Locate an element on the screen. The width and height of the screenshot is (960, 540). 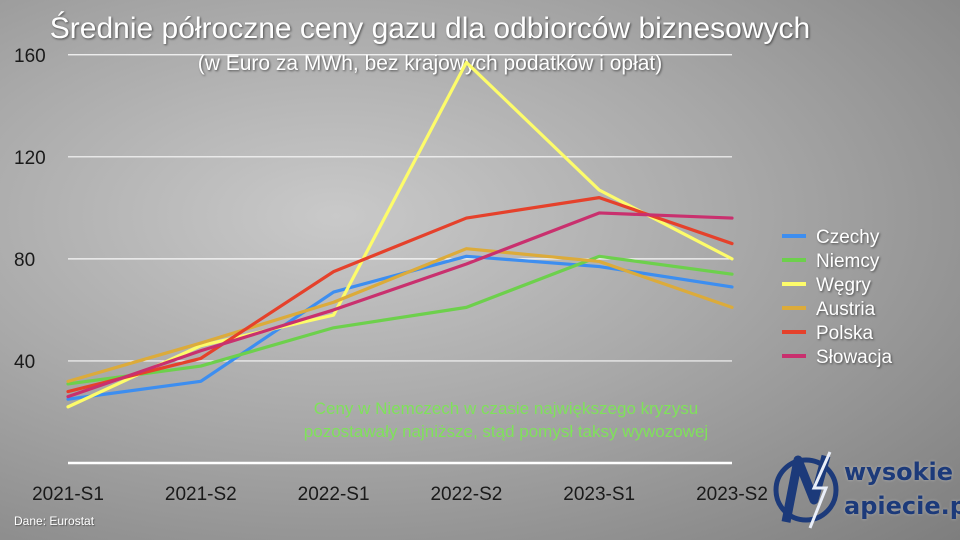
x-tick-label: 2023-S2 is located at coordinates (732, 494).